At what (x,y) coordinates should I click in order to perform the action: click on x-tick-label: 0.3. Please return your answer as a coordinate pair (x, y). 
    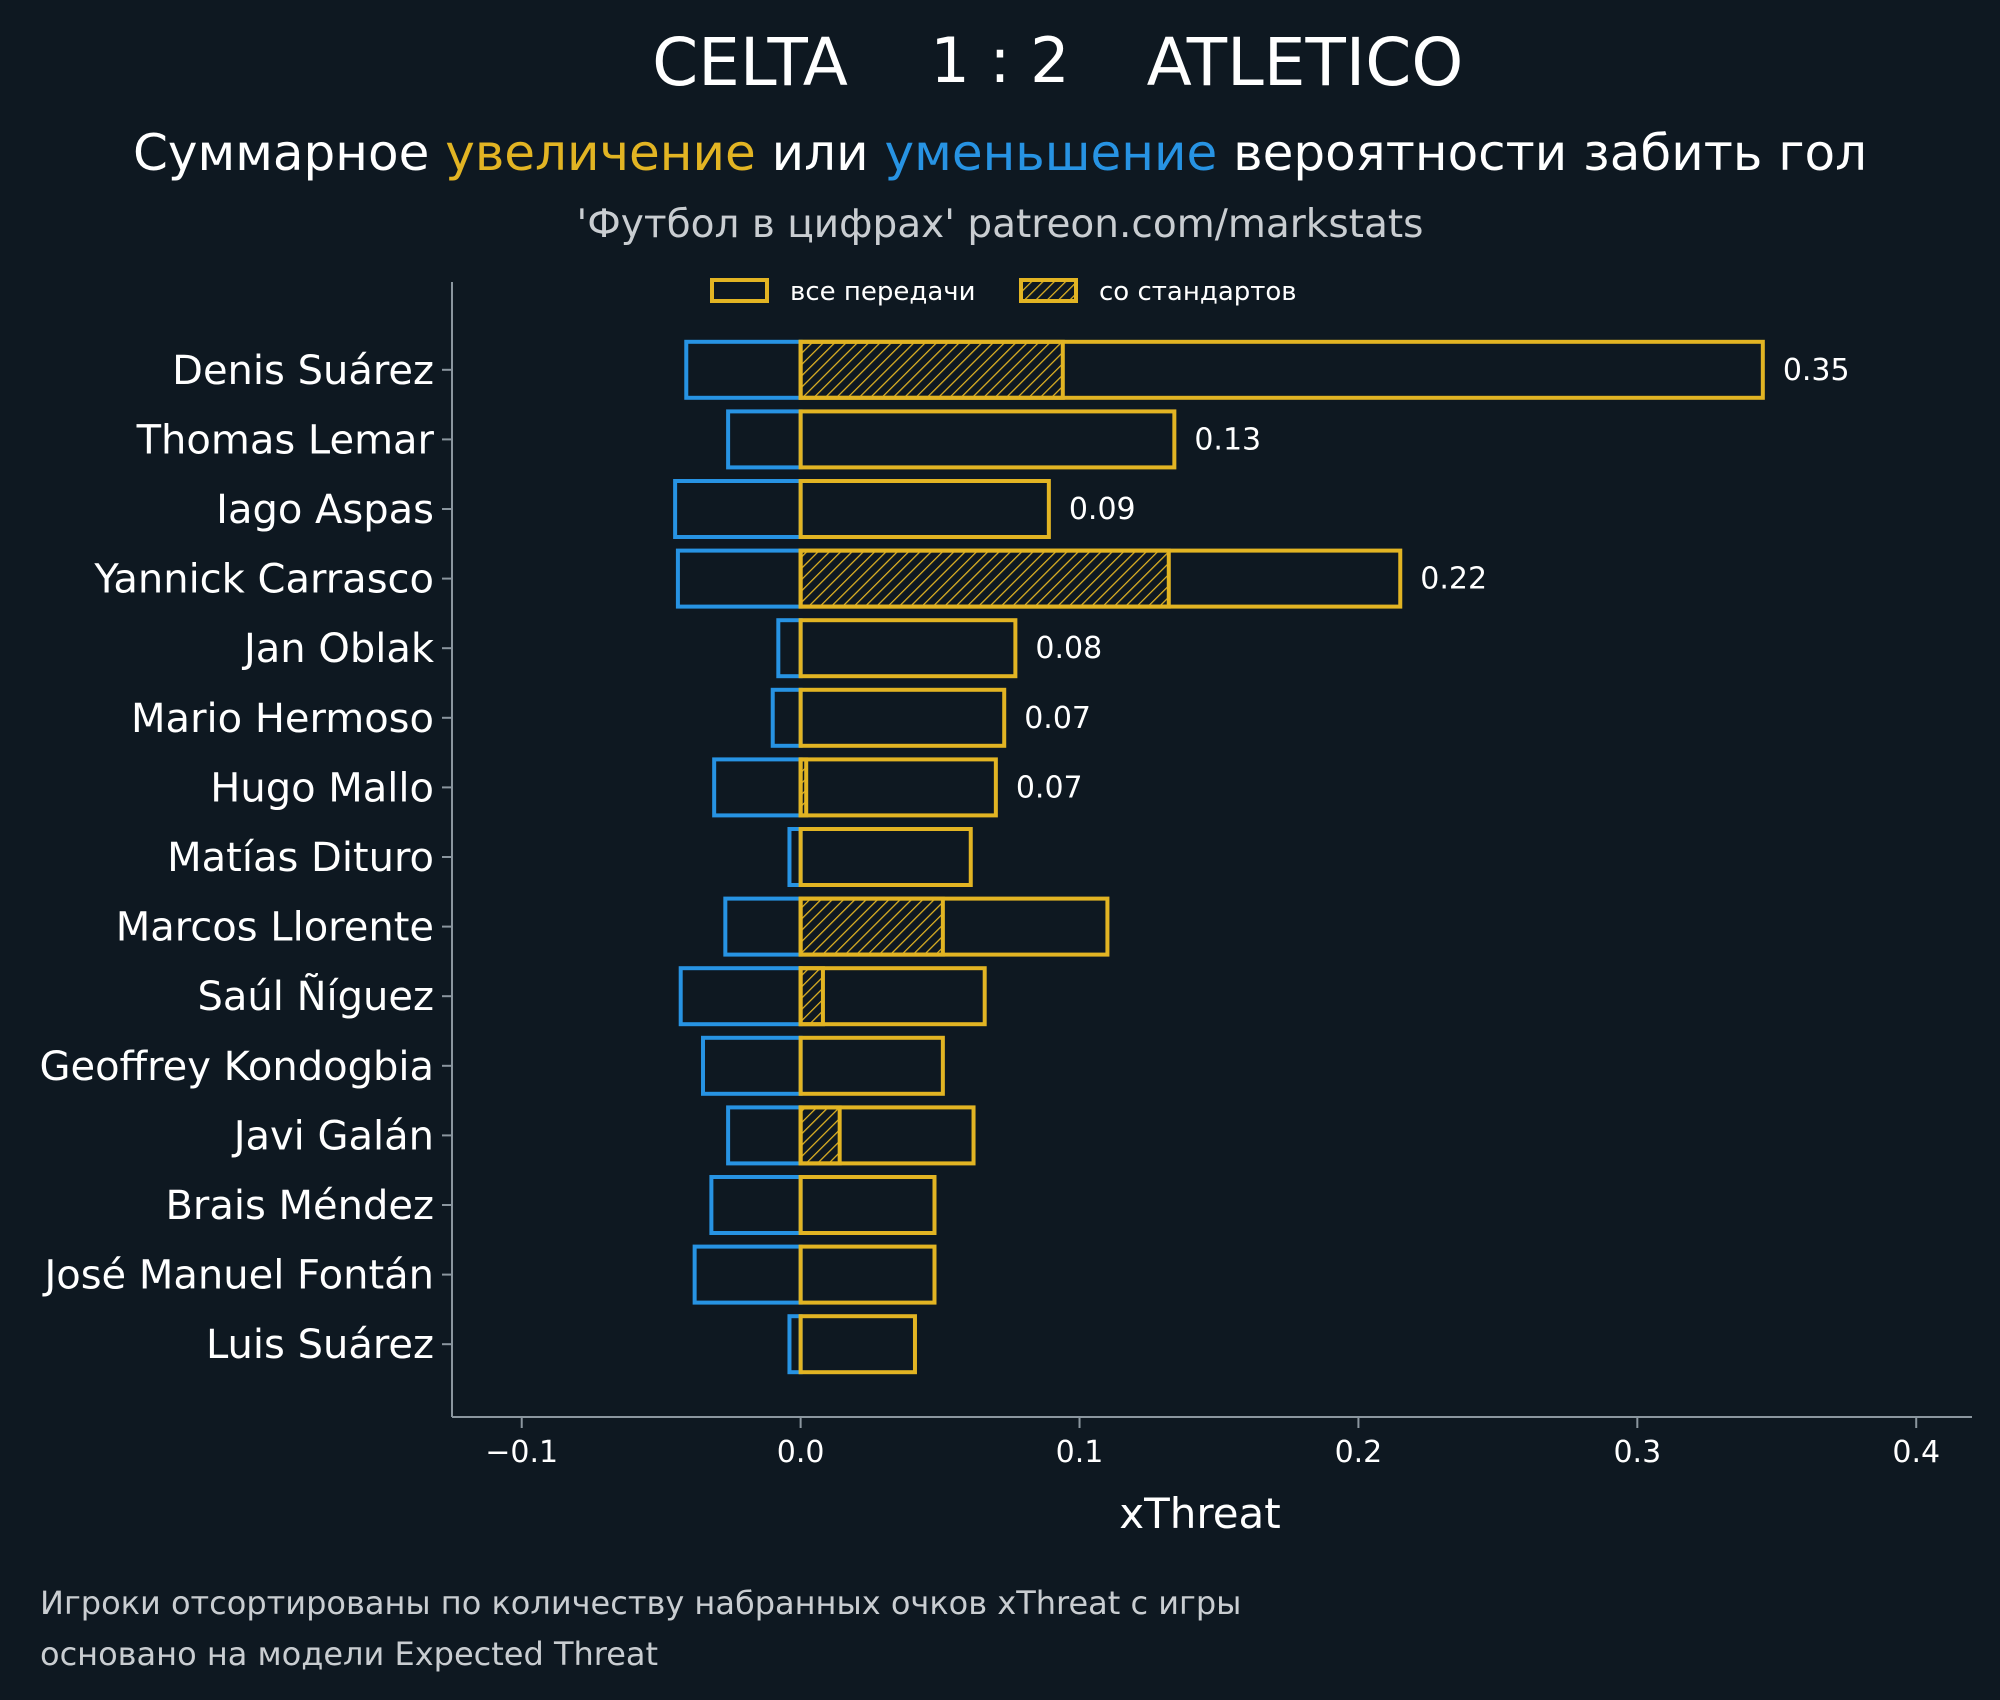
    Looking at the image, I should click on (1637, 1452).